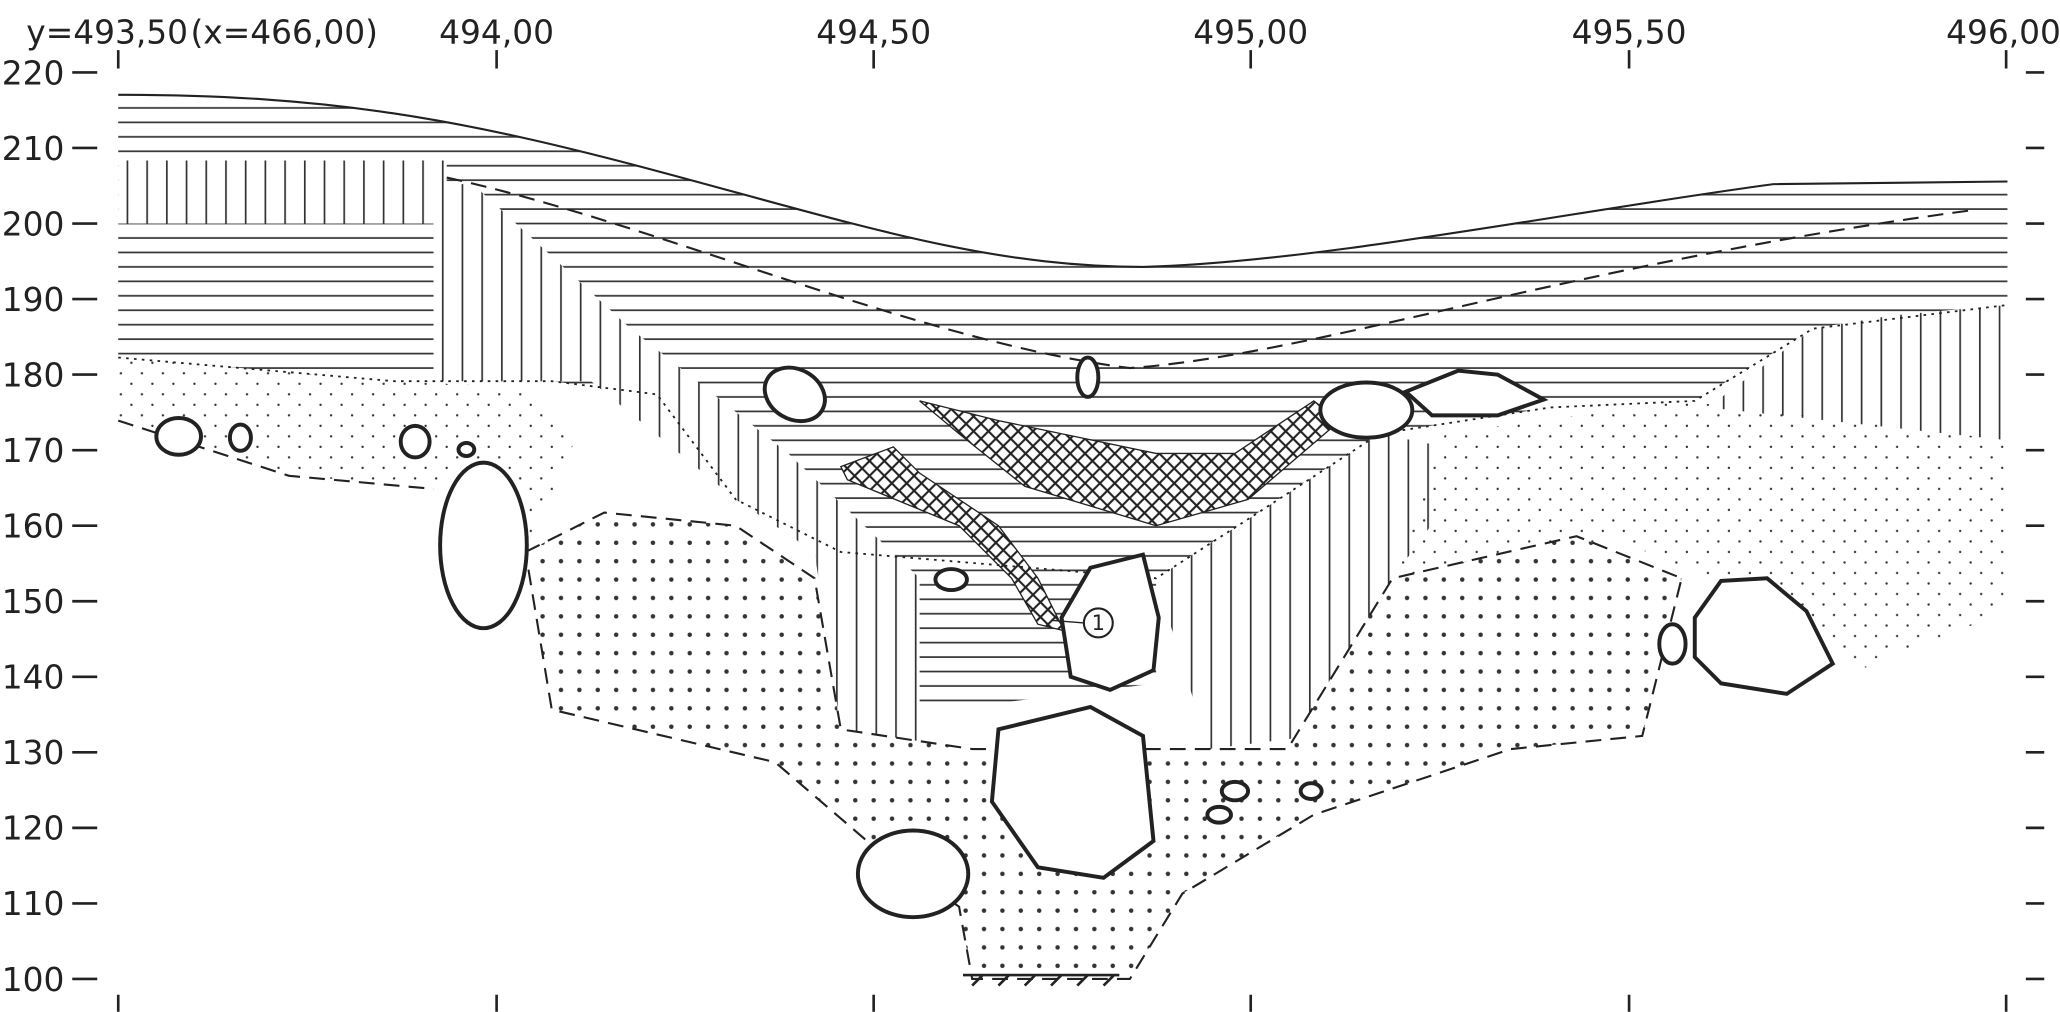 The width and height of the screenshot is (2060, 1012). What do you see at coordinates (33, 602) in the screenshot?
I see `left-label: 150` at bounding box center [33, 602].